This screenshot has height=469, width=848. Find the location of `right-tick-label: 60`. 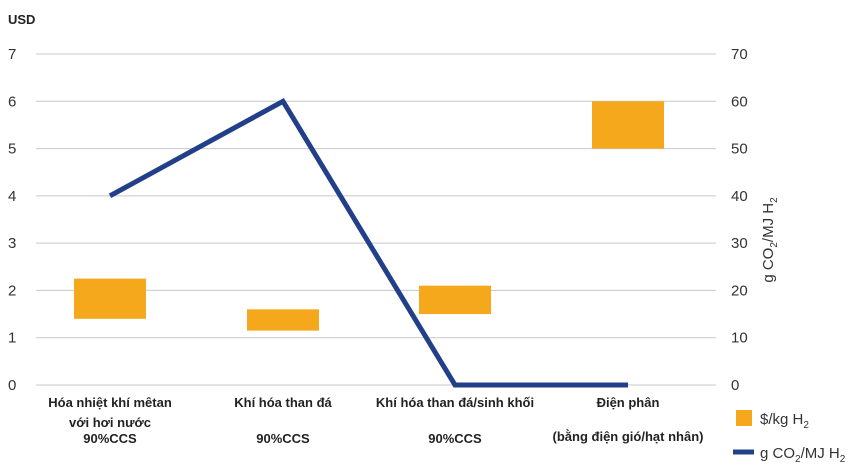

right-tick-label: 60 is located at coordinates (739, 101).